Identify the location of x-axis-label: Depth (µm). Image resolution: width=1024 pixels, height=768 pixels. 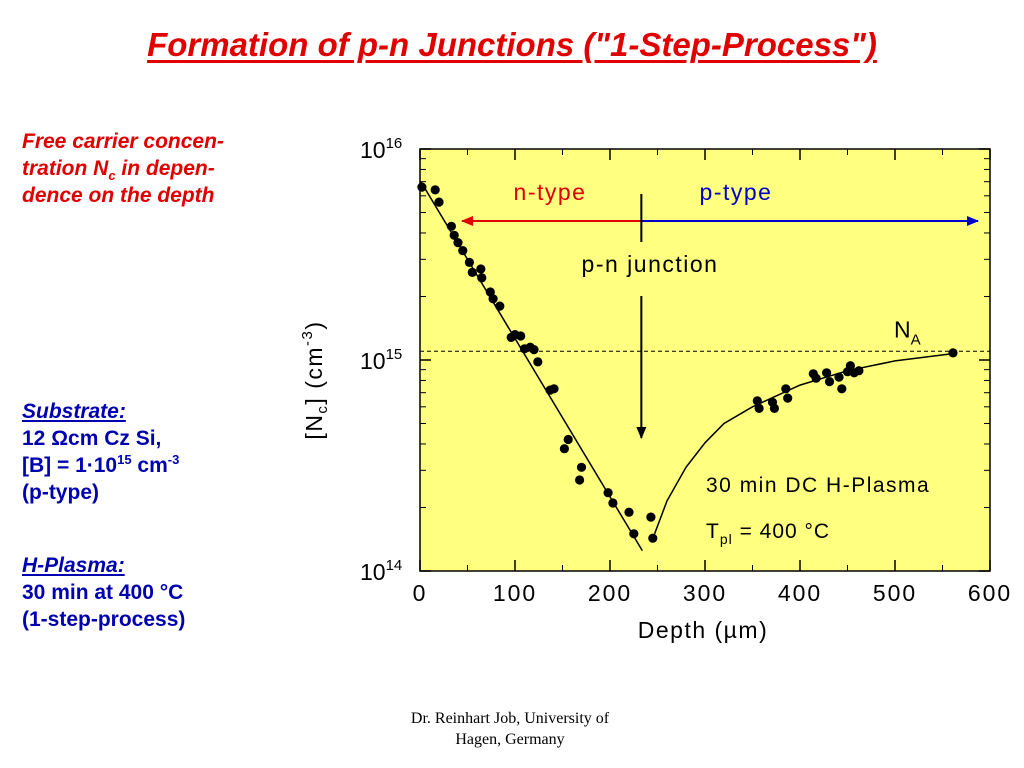
(703, 630).